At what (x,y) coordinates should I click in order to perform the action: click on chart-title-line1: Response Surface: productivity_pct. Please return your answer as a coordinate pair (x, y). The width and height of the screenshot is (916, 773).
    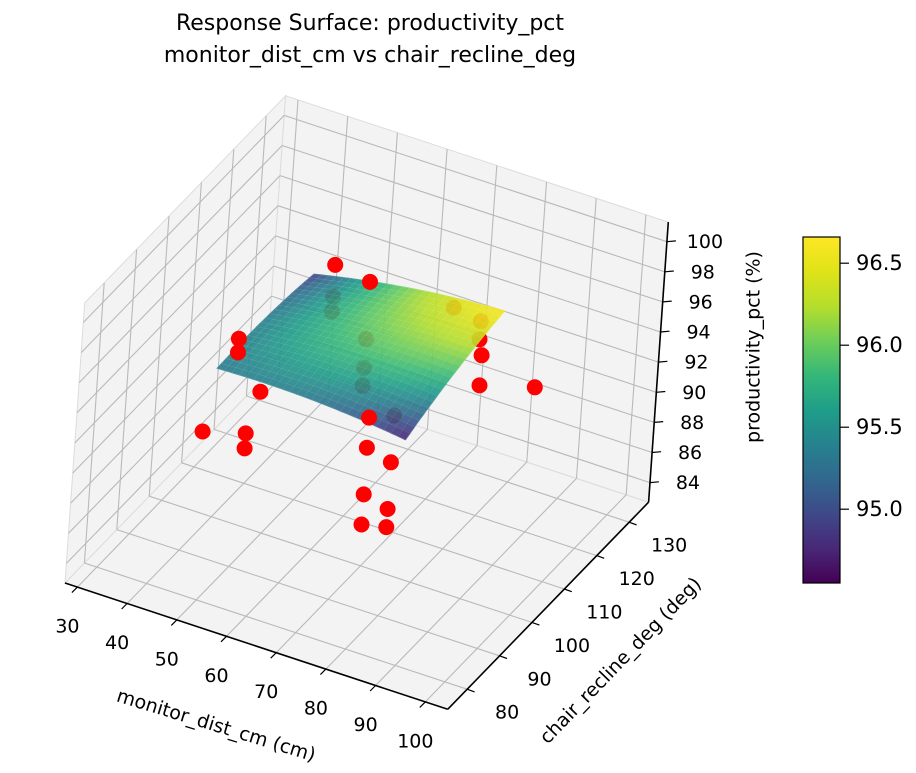
    Looking at the image, I should click on (370, 23).